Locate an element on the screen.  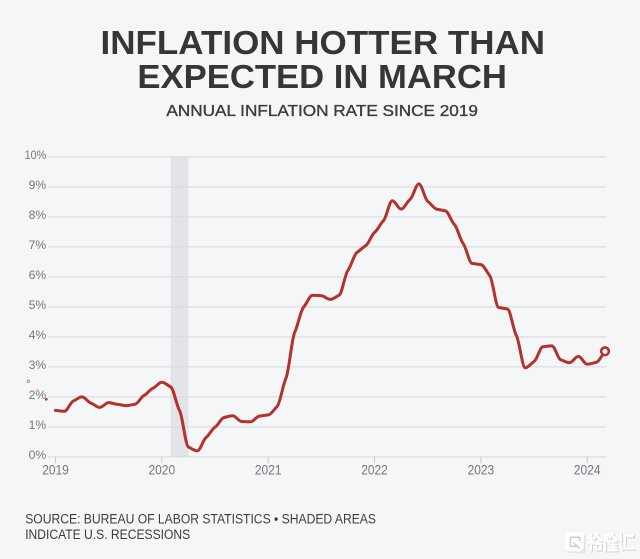
svg-text: 2024 is located at coordinates (587, 470).